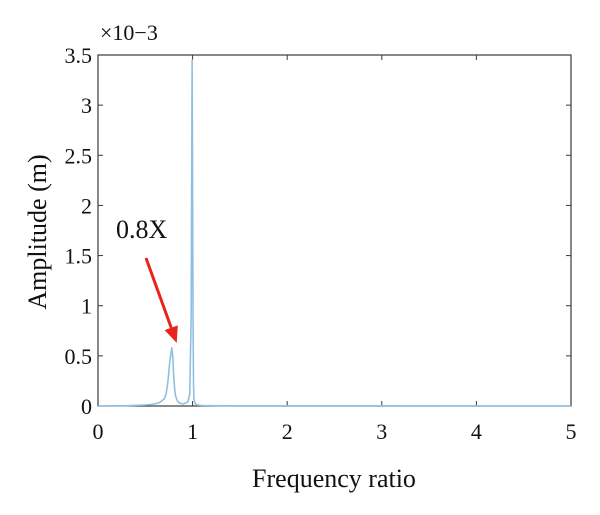 This screenshot has width=600, height=515. I want to click on y-tick-label: 2.5, so click(79, 155).